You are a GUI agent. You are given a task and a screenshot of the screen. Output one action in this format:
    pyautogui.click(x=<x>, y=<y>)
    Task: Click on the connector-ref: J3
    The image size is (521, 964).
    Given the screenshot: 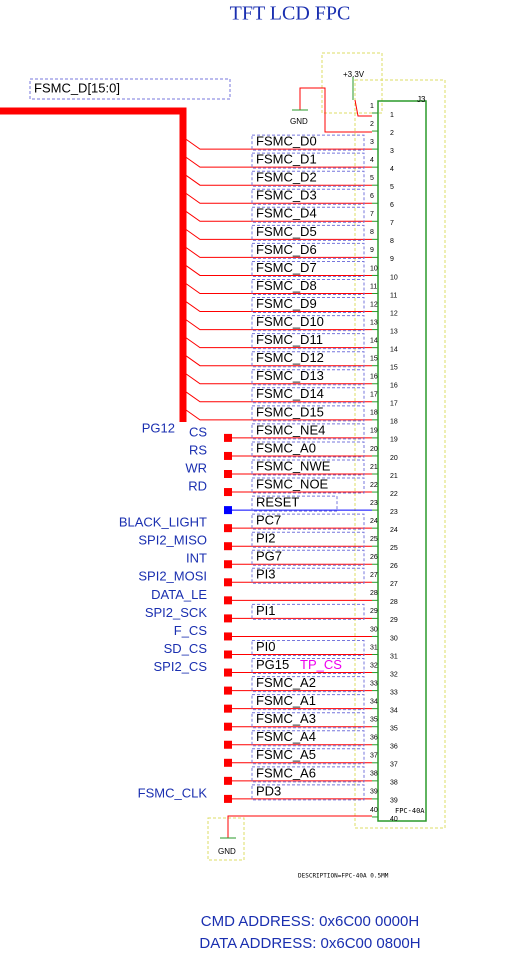 What is the action you would take?
    pyautogui.click(x=421, y=99)
    